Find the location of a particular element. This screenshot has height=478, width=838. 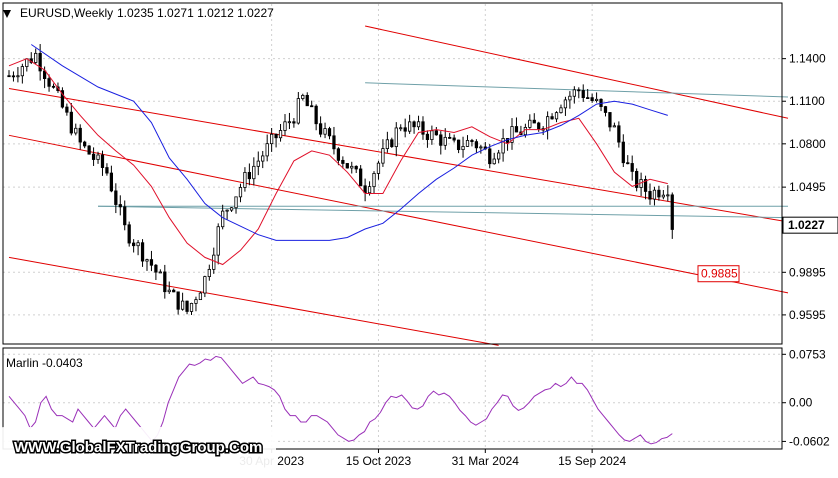

target-price-box is located at coordinates (718, 274).